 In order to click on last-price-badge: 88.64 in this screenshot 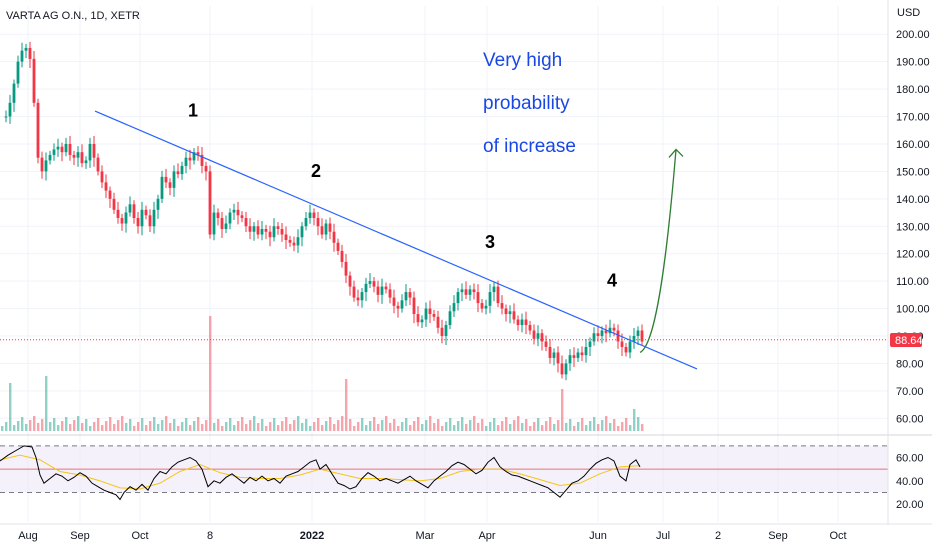, I will do `click(906, 340)`.